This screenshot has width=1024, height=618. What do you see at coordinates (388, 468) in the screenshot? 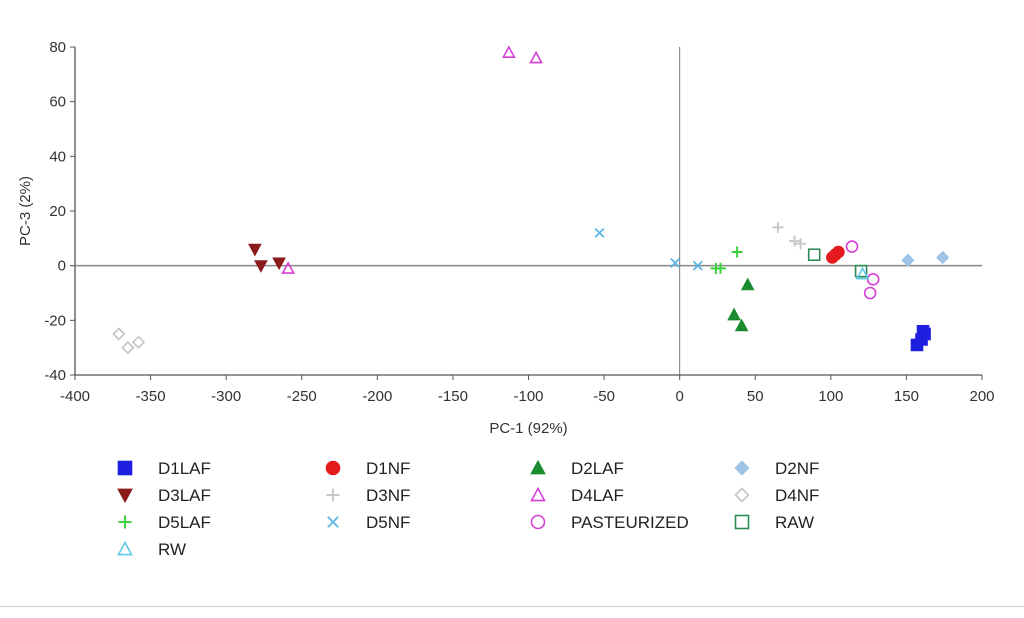
I see `legend-label: D1NF` at bounding box center [388, 468].